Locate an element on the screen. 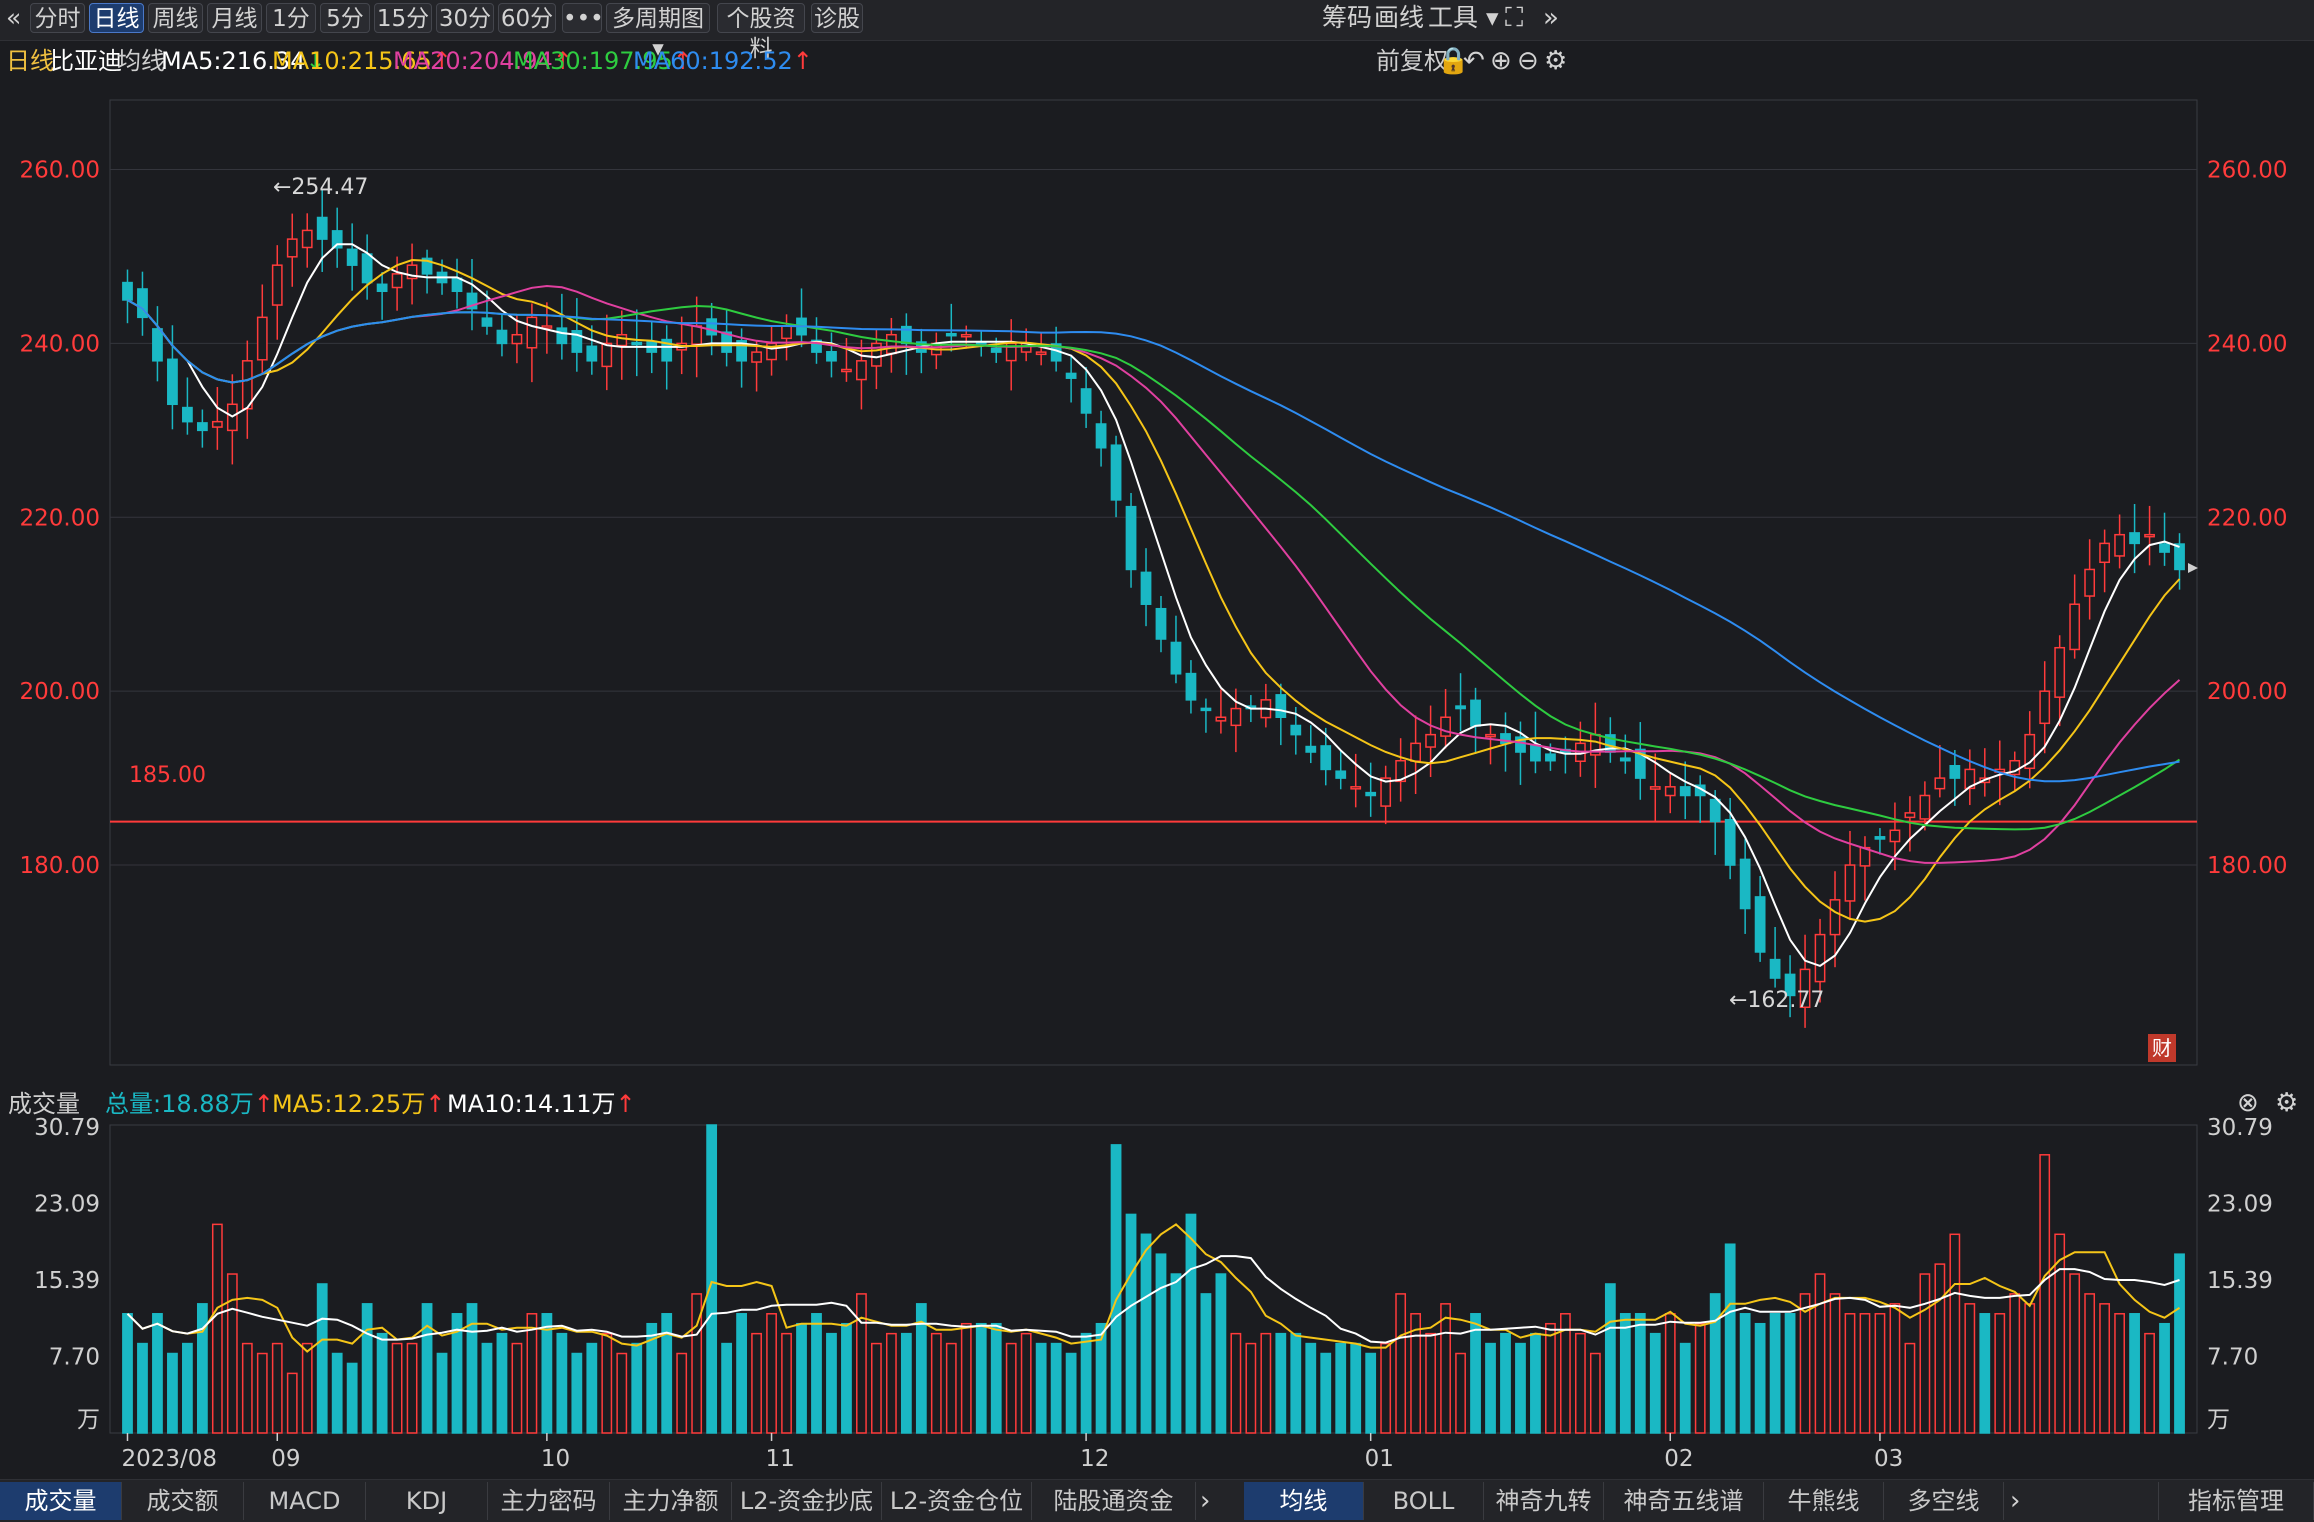  period-button-minute: 分时 is located at coordinates (57, 18).